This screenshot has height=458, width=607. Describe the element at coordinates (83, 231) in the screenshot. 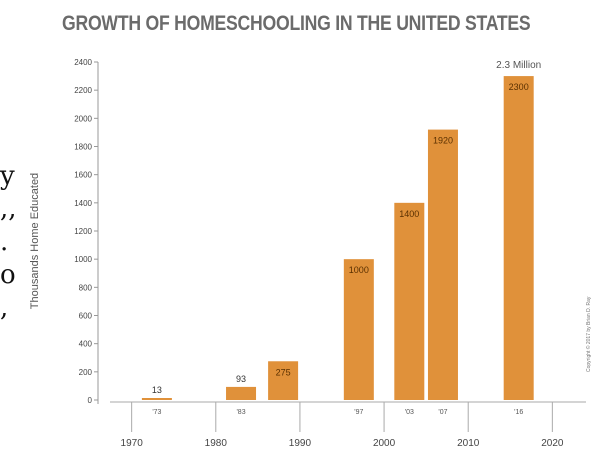

I see `y-tick-label: 1200` at that location.